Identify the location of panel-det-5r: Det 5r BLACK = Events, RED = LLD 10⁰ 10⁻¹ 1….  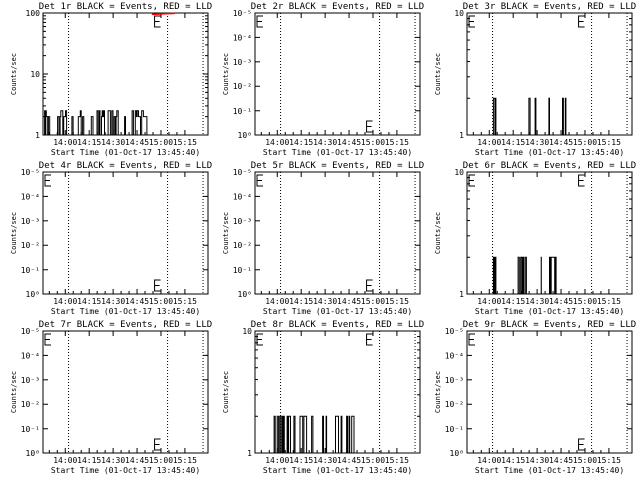
(323, 238).